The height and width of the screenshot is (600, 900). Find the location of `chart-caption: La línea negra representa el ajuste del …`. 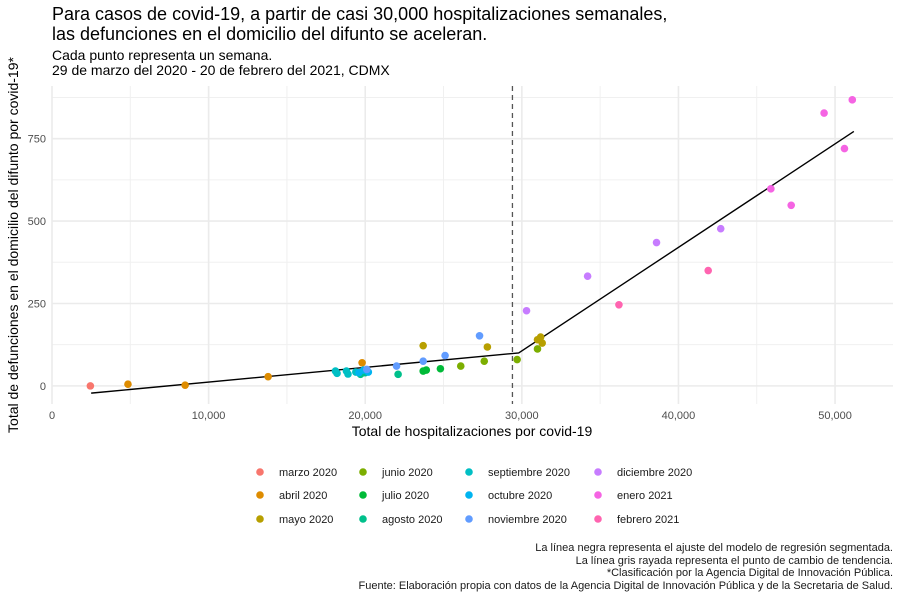

chart-caption: La línea negra representa el ajuste del … is located at coordinates (626, 567).